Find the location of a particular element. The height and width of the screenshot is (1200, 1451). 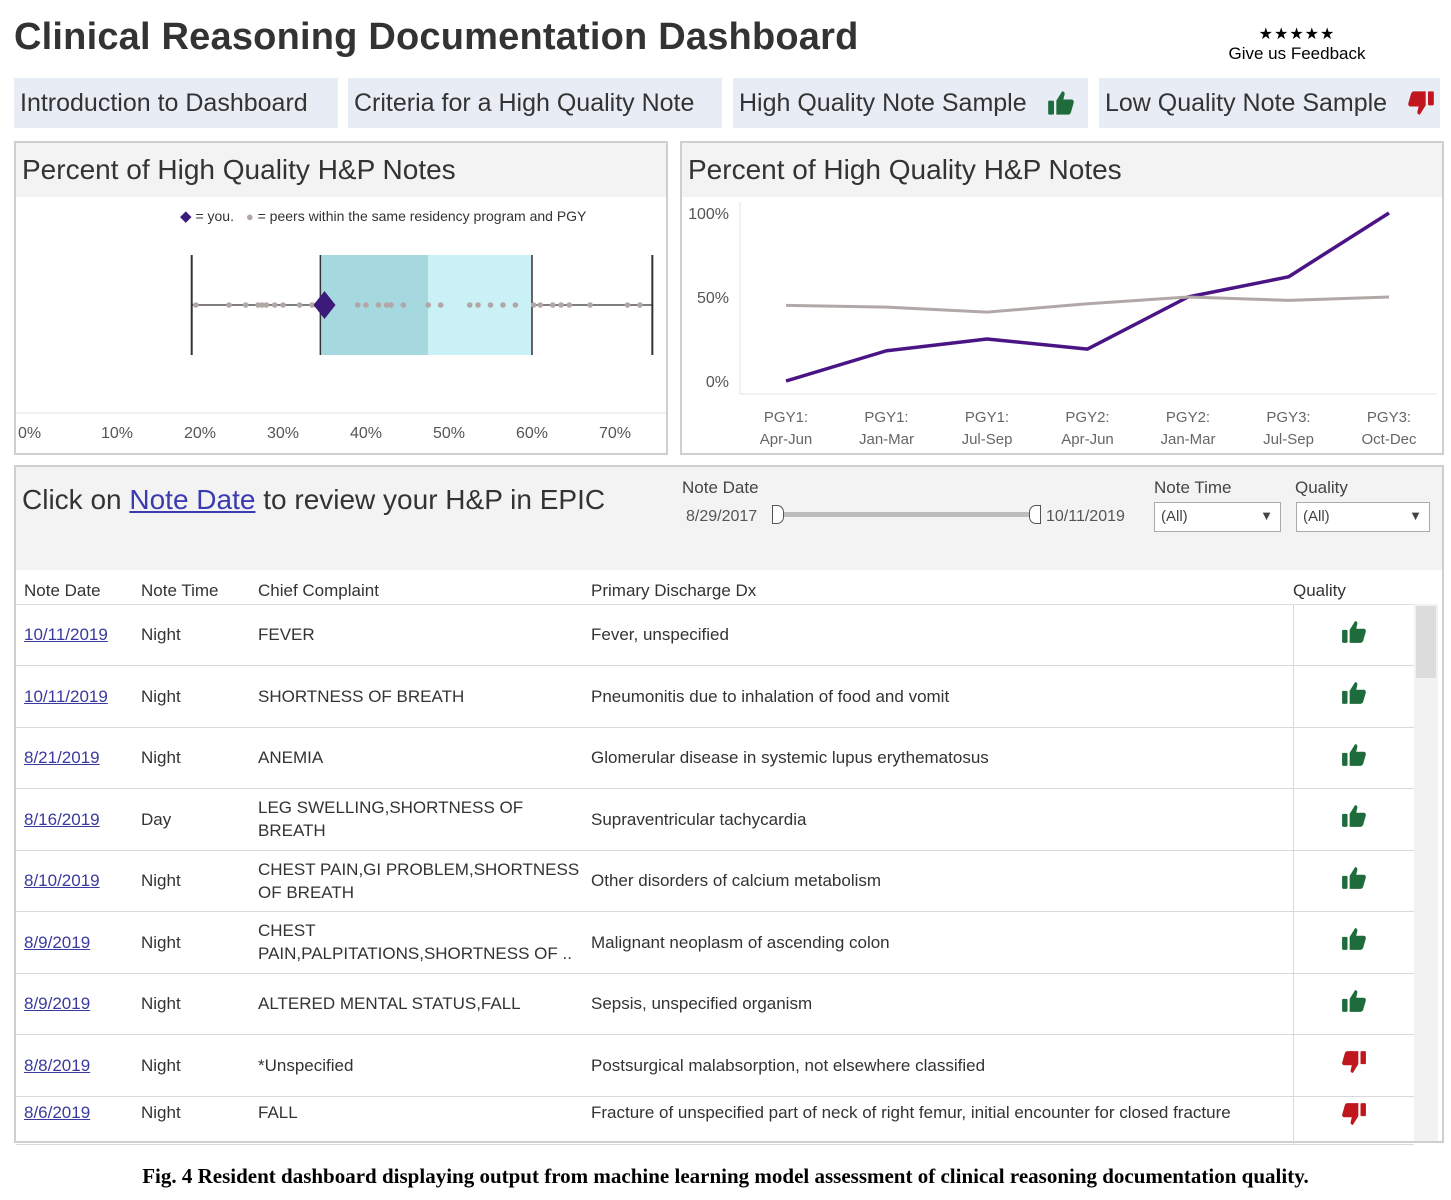

note-time-select: (All) ▼ is located at coordinates (1217, 517).